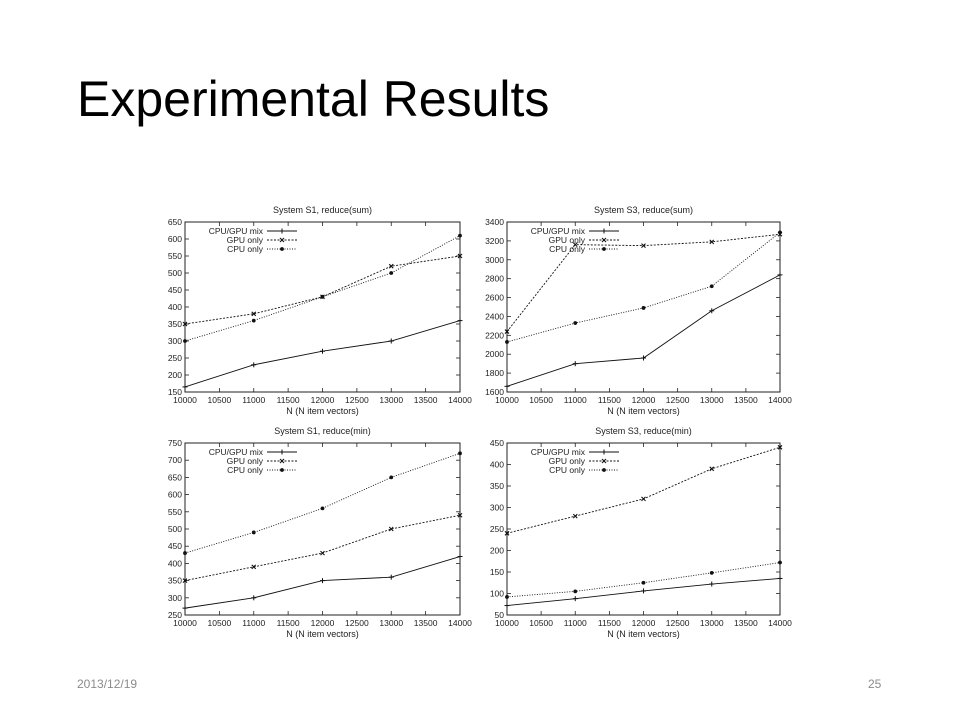  I want to click on y-tick-label: 1800, so click(494, 373).